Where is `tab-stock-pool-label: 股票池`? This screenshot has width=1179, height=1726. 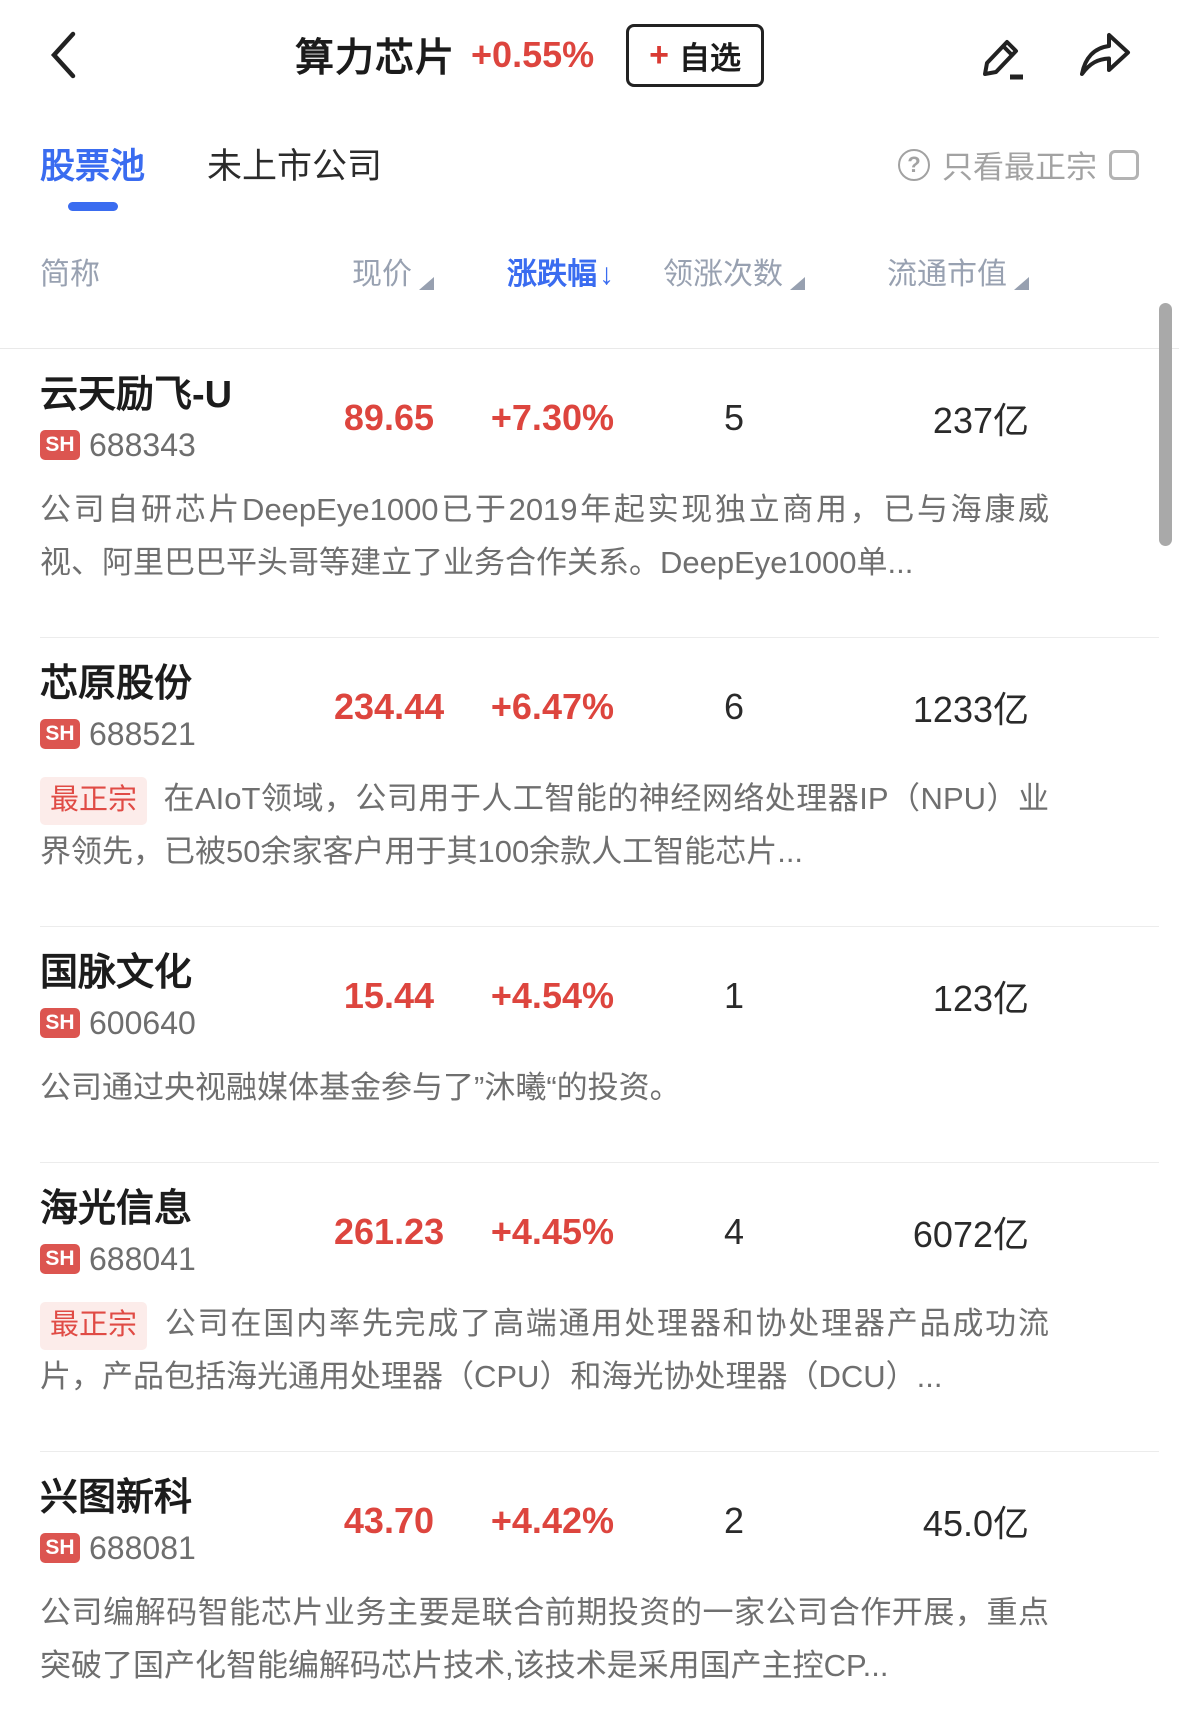
tab-stock-pool-label: 股票池 is located at coordinates (93, 166).